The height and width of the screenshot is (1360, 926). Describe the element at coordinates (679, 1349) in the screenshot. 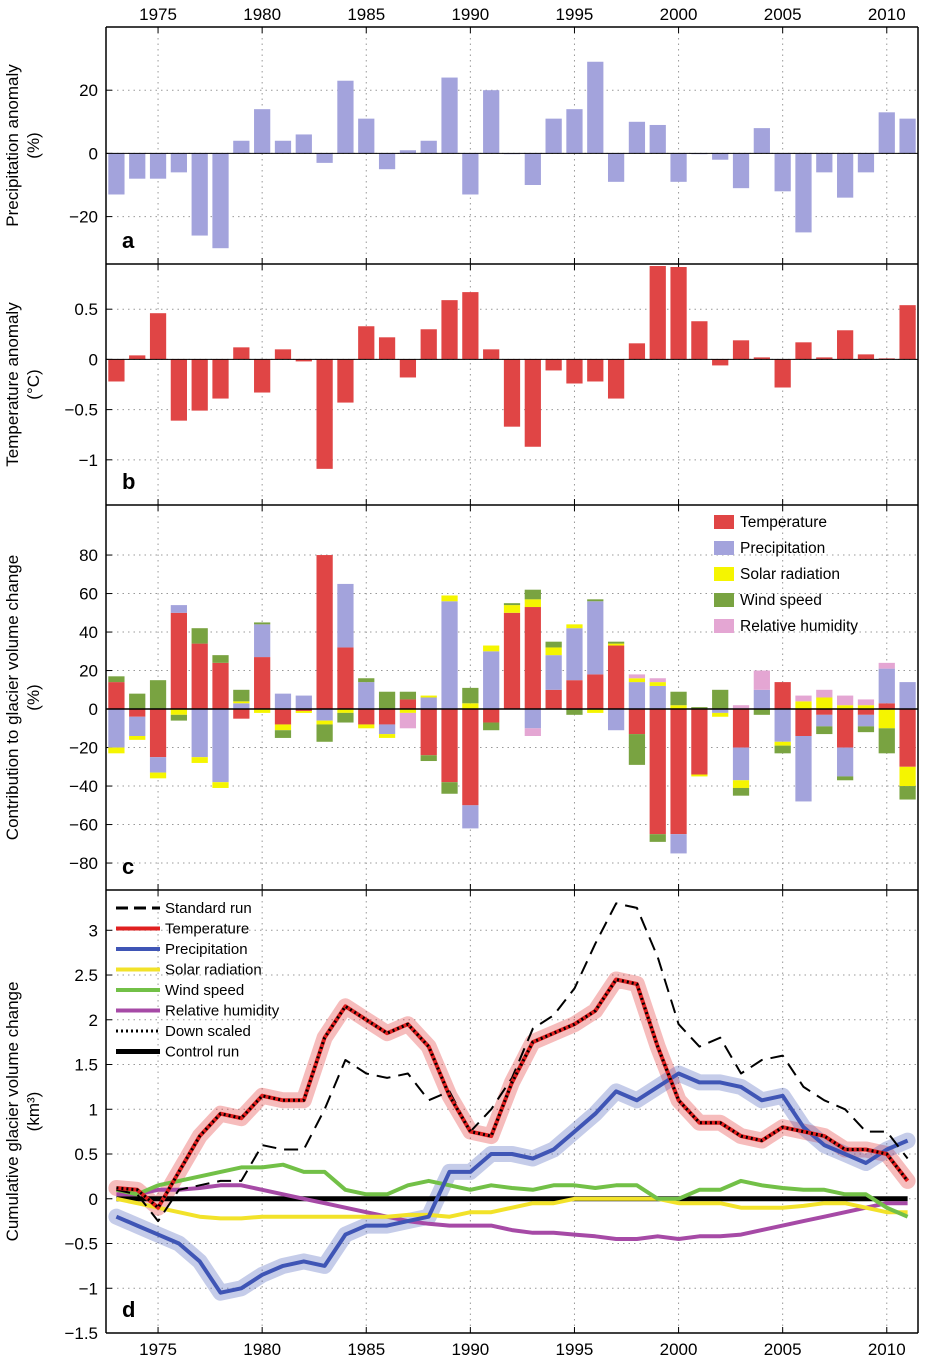

I see `year-label-bottom: 2000` at that location.